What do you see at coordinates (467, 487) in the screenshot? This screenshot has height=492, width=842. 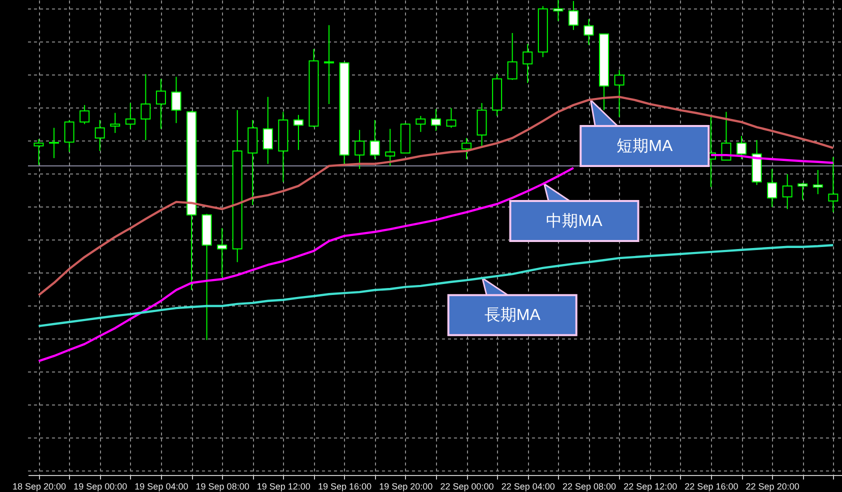 I see `x-tick-label: 22 Sep 00:00` at bounding box center [467, 487].